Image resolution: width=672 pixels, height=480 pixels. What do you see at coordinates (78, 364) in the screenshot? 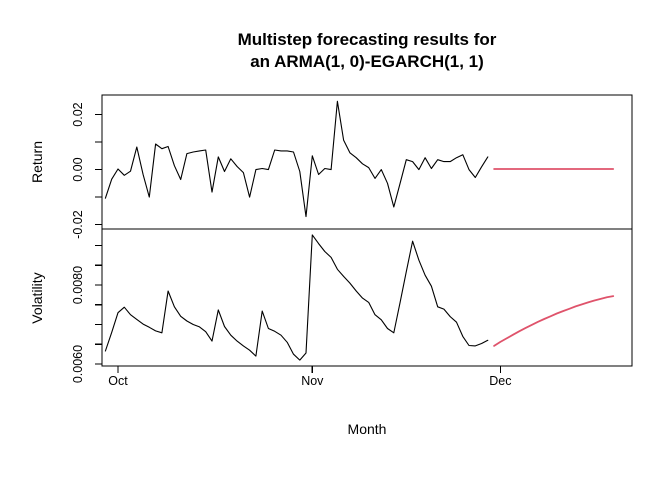
I see `y-tick-label: 0.0060` at bounding box center [78, 364].